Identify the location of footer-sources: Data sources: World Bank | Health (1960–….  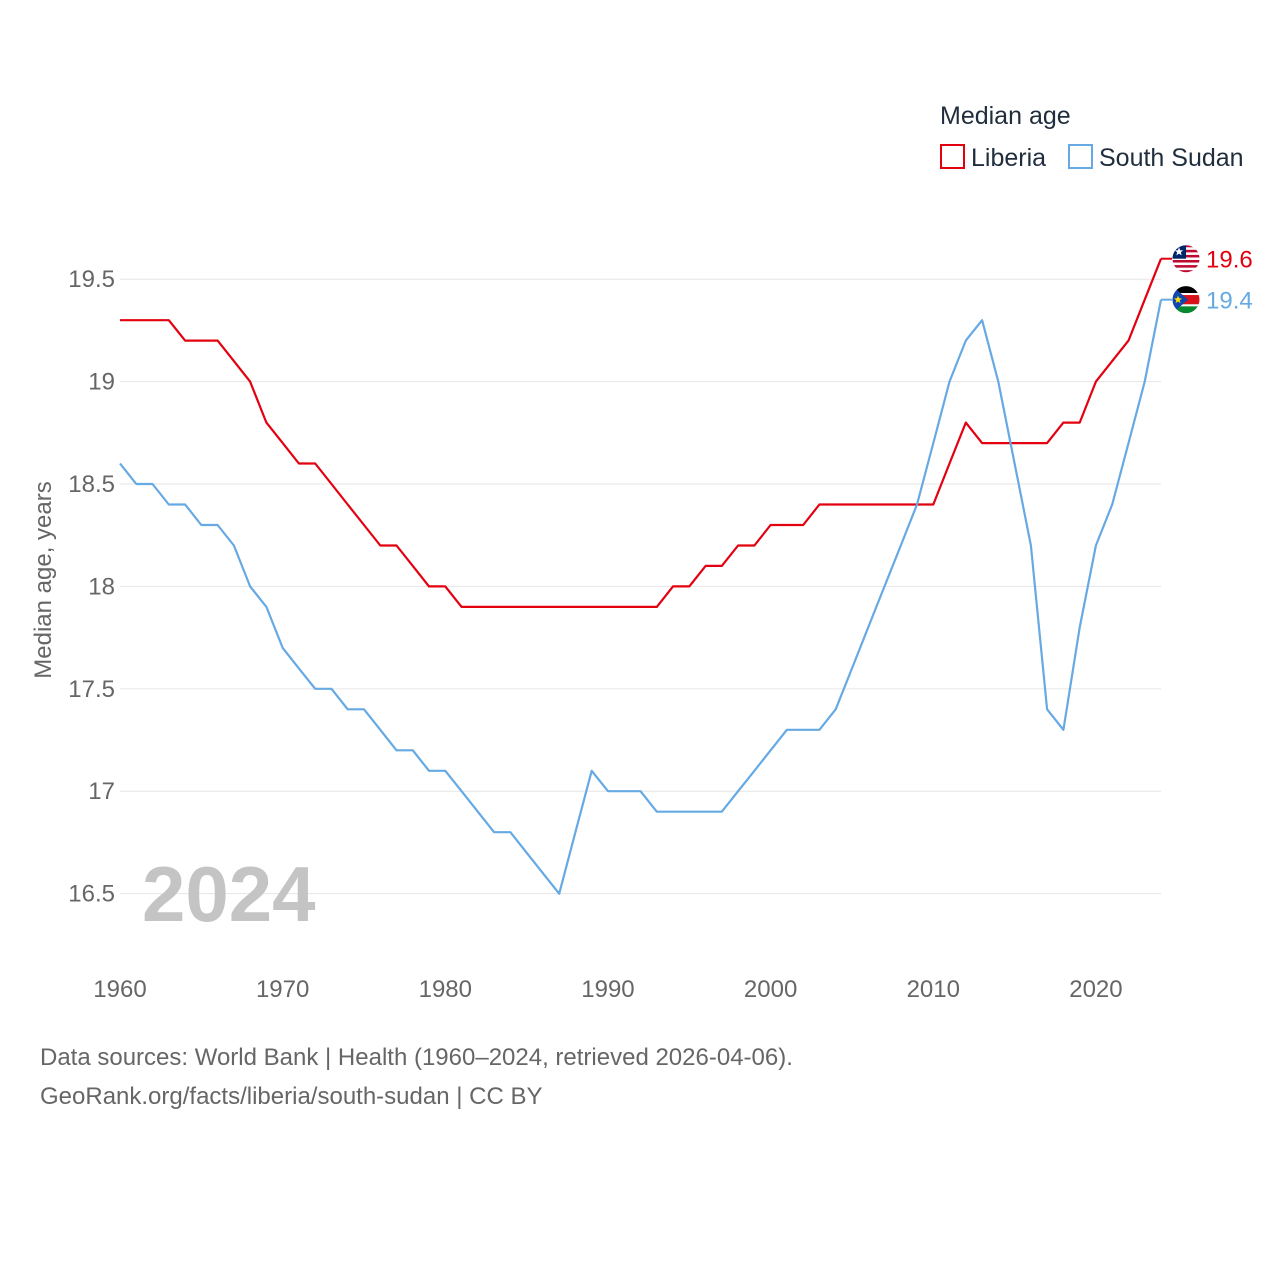
(416, 1057).